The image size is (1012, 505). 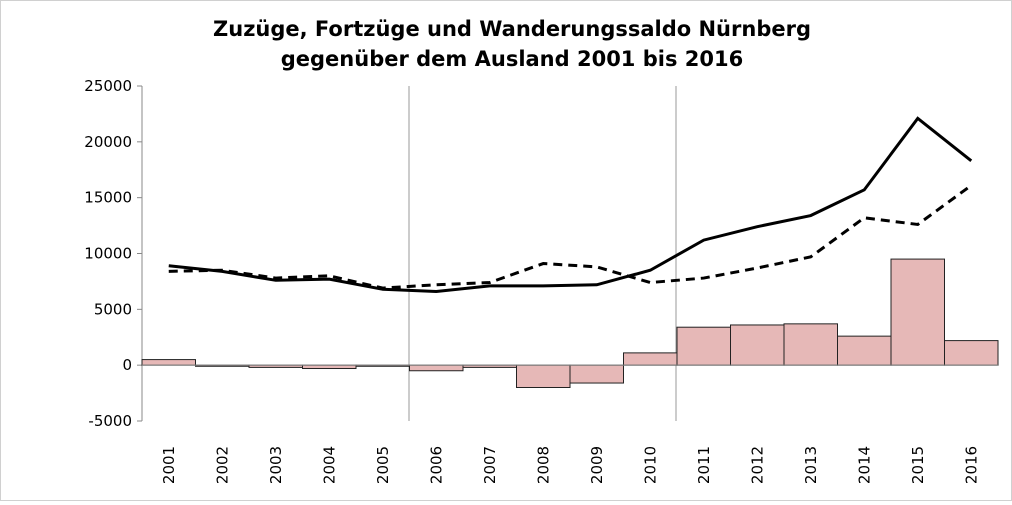 I want to click on y-tick-label: 10000, so click(x=108, y=254).